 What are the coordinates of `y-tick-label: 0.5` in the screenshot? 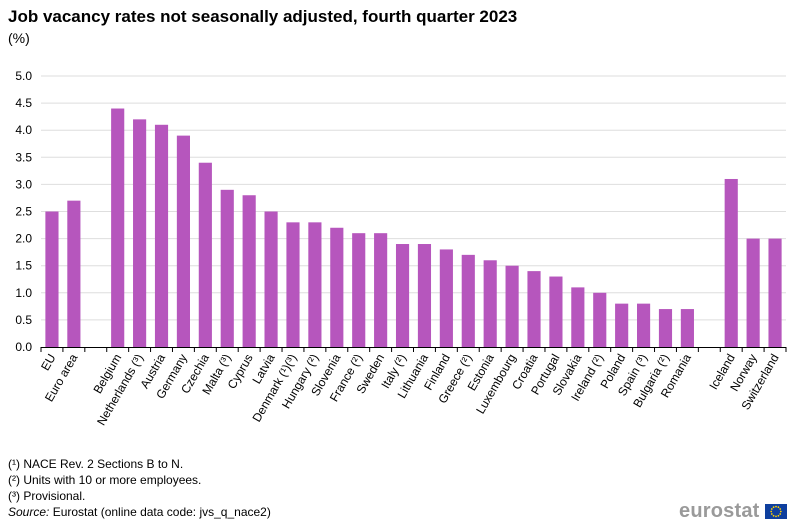 It's located at (23, 320).